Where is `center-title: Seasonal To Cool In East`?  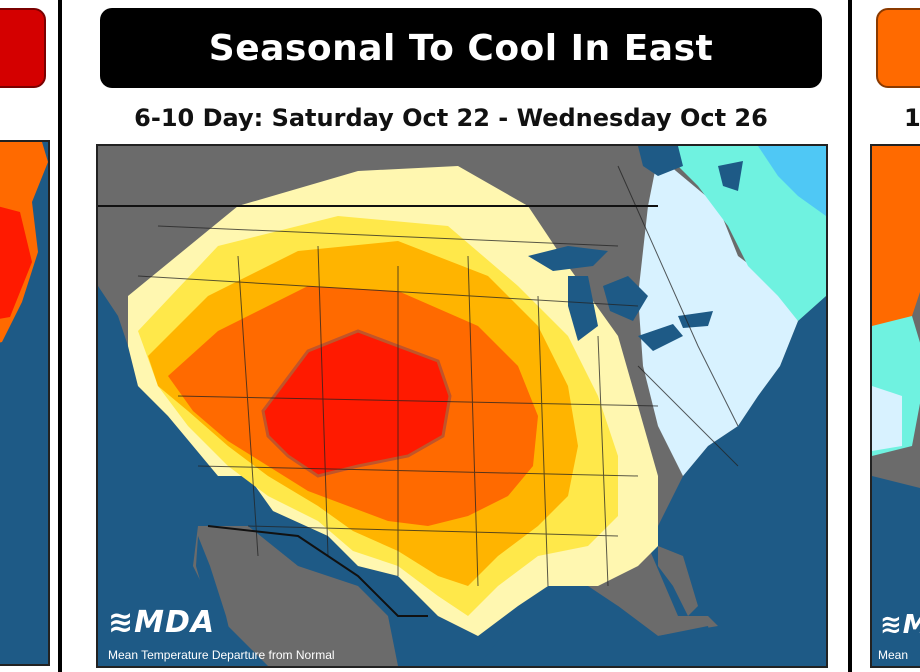
center-title: Seasonal To Cool In East is located at coordinates (461, 48).